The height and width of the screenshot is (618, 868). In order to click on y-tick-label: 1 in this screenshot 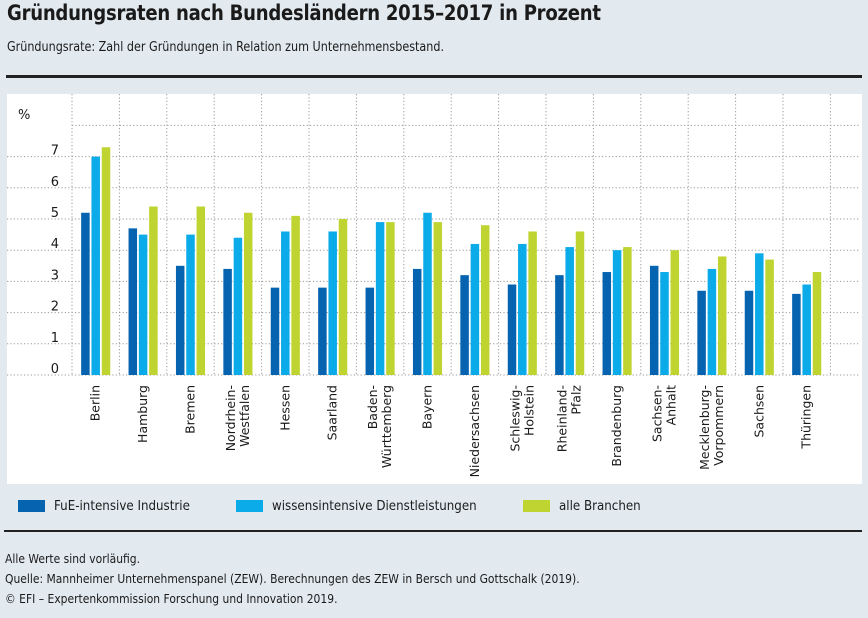, I will do `click(55, 338)`.